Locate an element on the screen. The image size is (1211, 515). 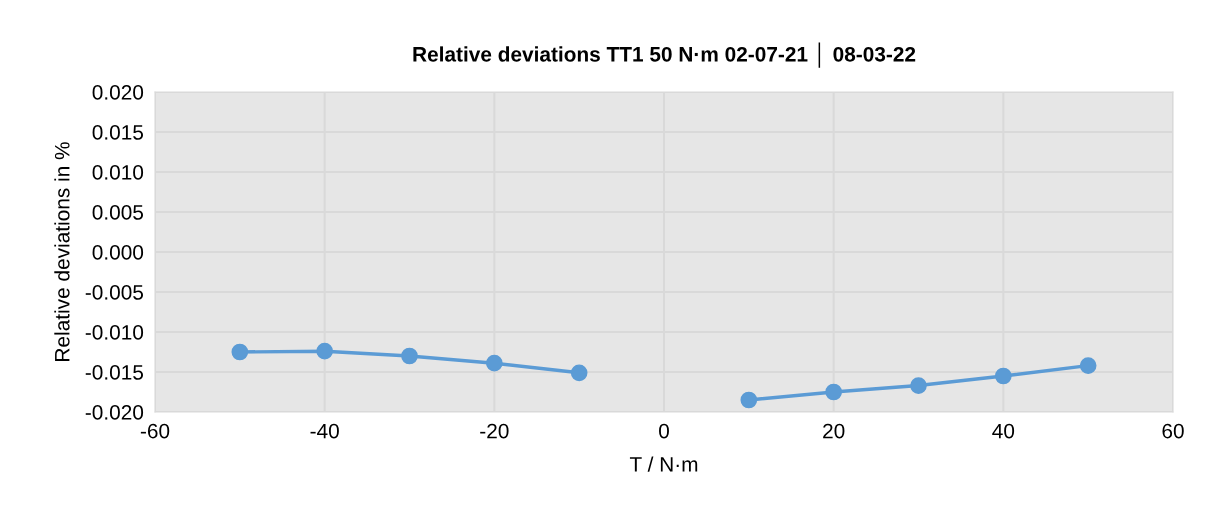
x-tick-label: -60 is located at coordinates (155, 431).